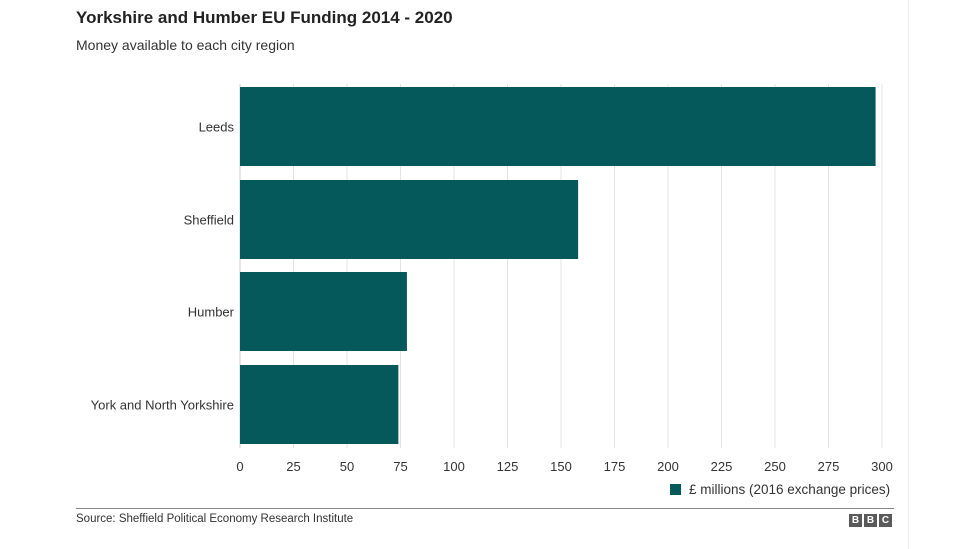 This screenshot has height=549, width=976. Describe the element at coordinates (347, 466) in the screenshot. I see `x-tick-label: 50` at that location.